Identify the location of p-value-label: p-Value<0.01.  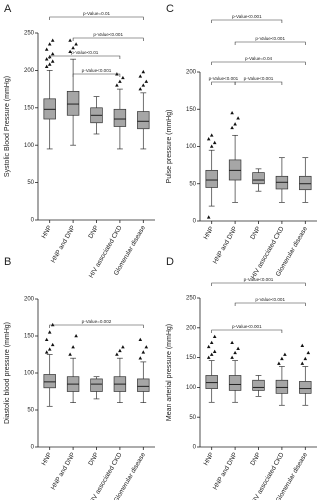
(85, 52).